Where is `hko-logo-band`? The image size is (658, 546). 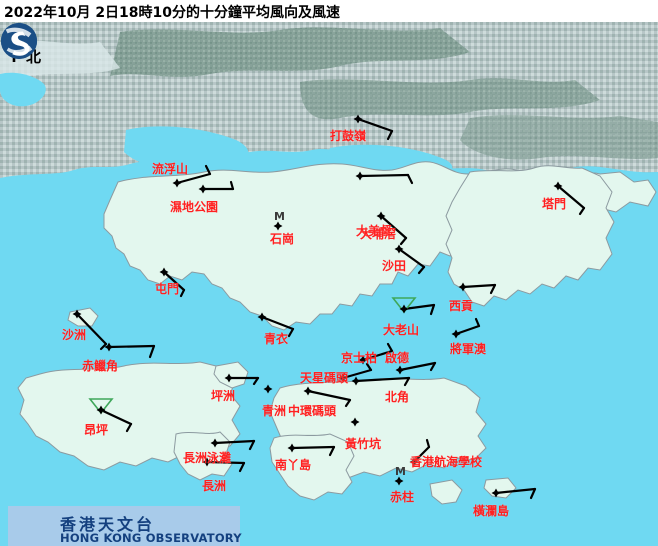
hko-logo-band is located at coordinates (124, 526).